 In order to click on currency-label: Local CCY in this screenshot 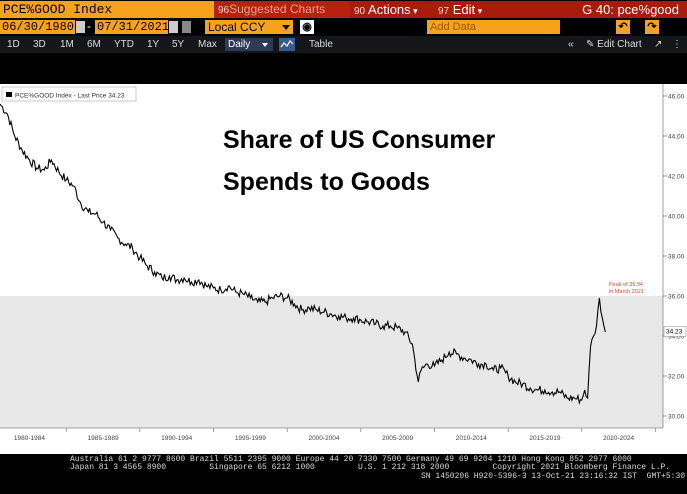, I will do `click(237, 27)`.